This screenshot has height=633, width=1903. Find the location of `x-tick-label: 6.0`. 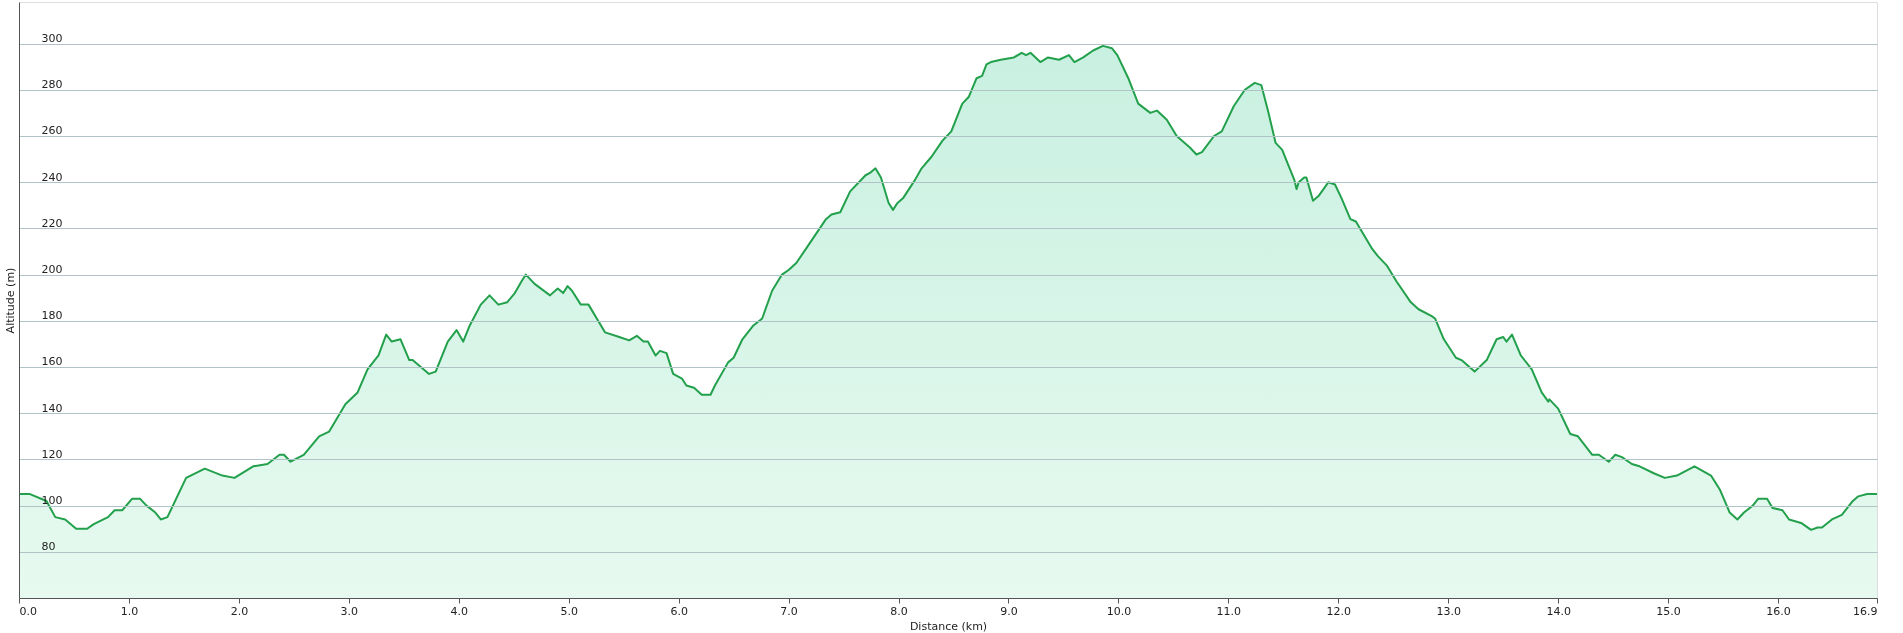

x-tick-label: 6.0 is located at coordinates (679, 611).